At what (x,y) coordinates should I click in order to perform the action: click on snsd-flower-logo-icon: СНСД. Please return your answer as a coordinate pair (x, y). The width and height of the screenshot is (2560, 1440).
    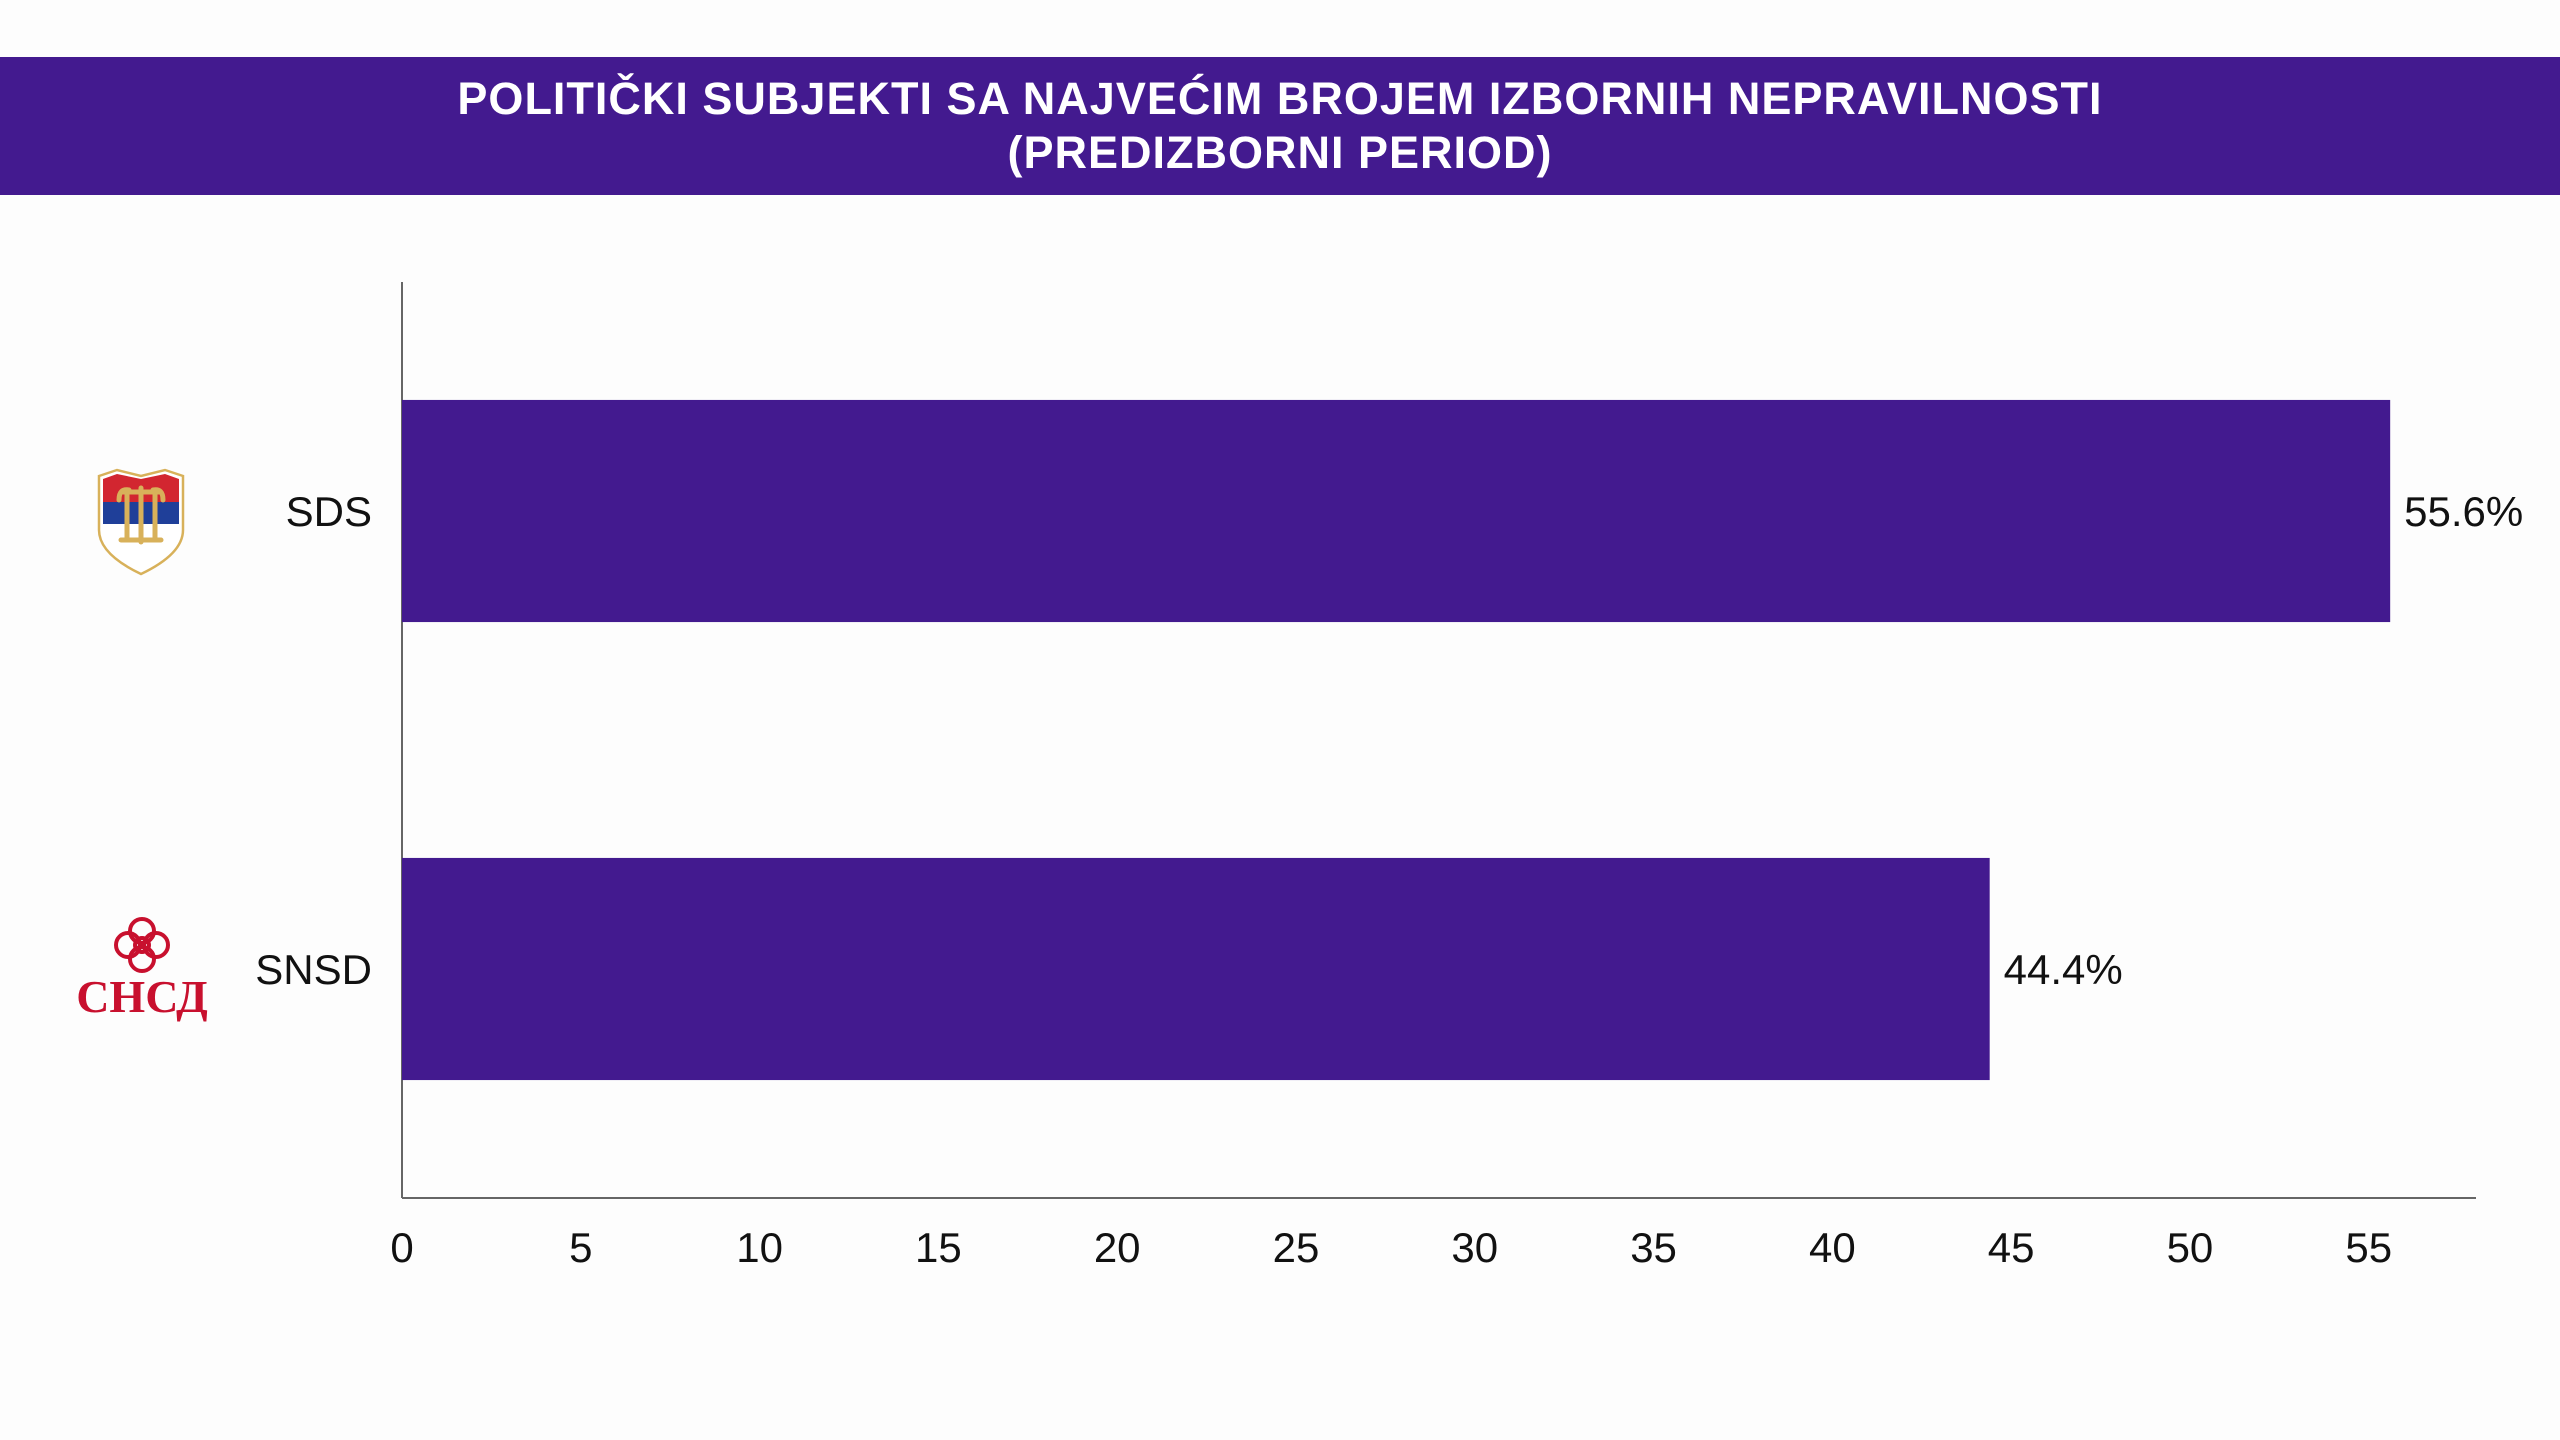
    Looking at the image, I should click on (142, 969).